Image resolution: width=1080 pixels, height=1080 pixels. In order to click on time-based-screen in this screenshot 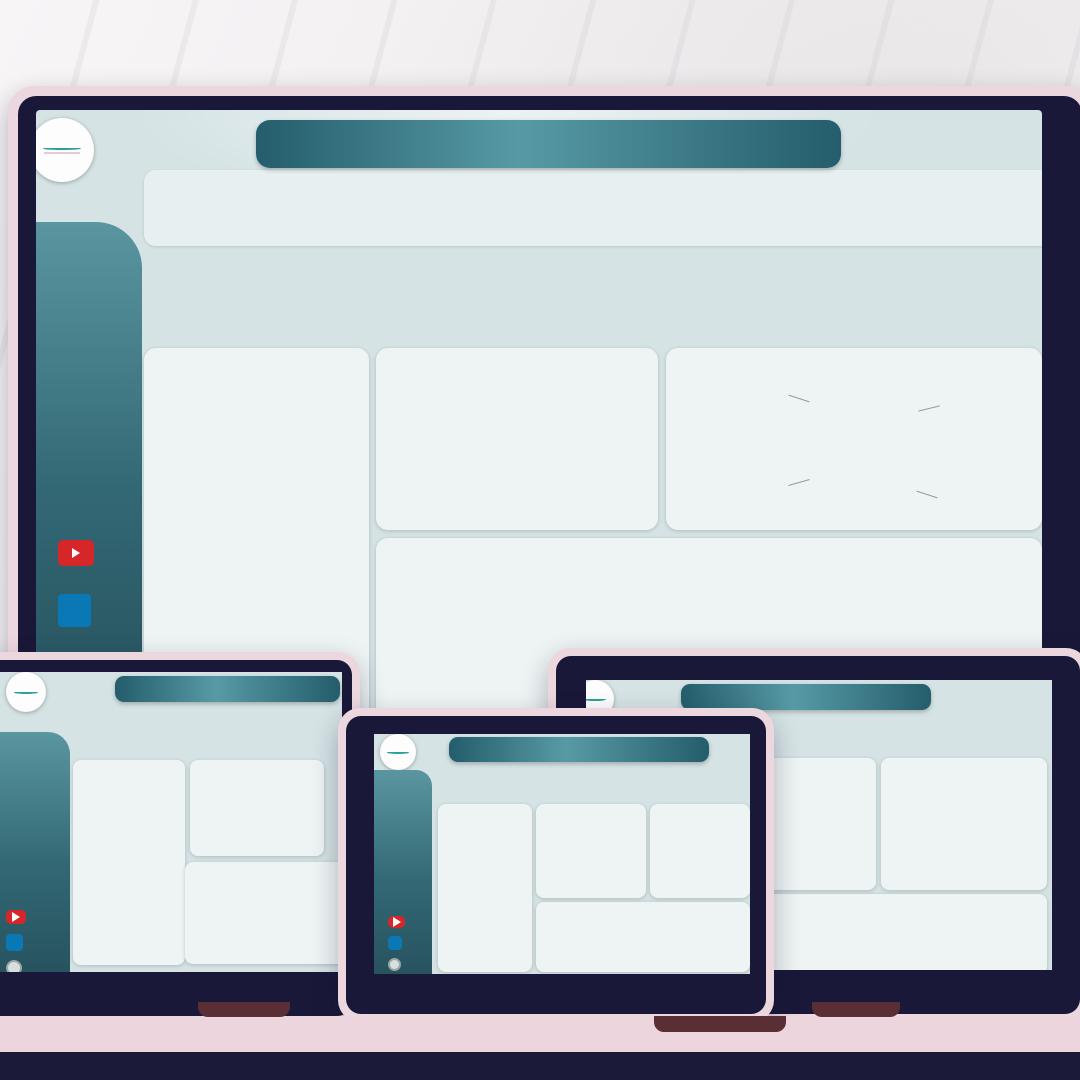, I will do `click(171, 822)`.